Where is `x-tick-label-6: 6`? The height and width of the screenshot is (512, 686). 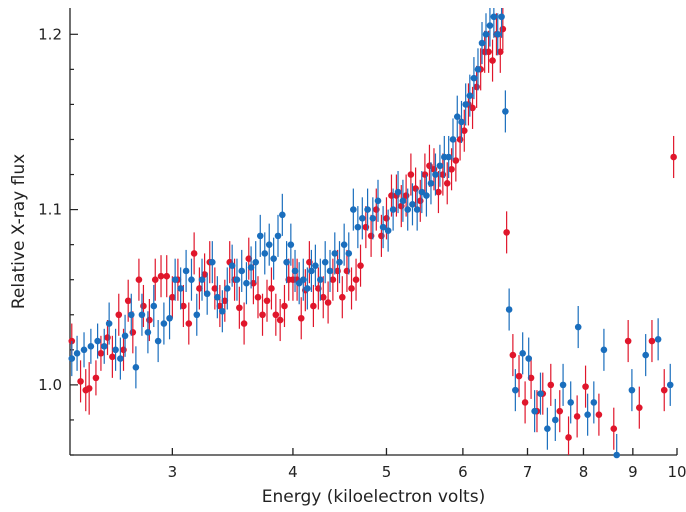 x-tick-label-6: 6 is located at coordinates (463, 472).